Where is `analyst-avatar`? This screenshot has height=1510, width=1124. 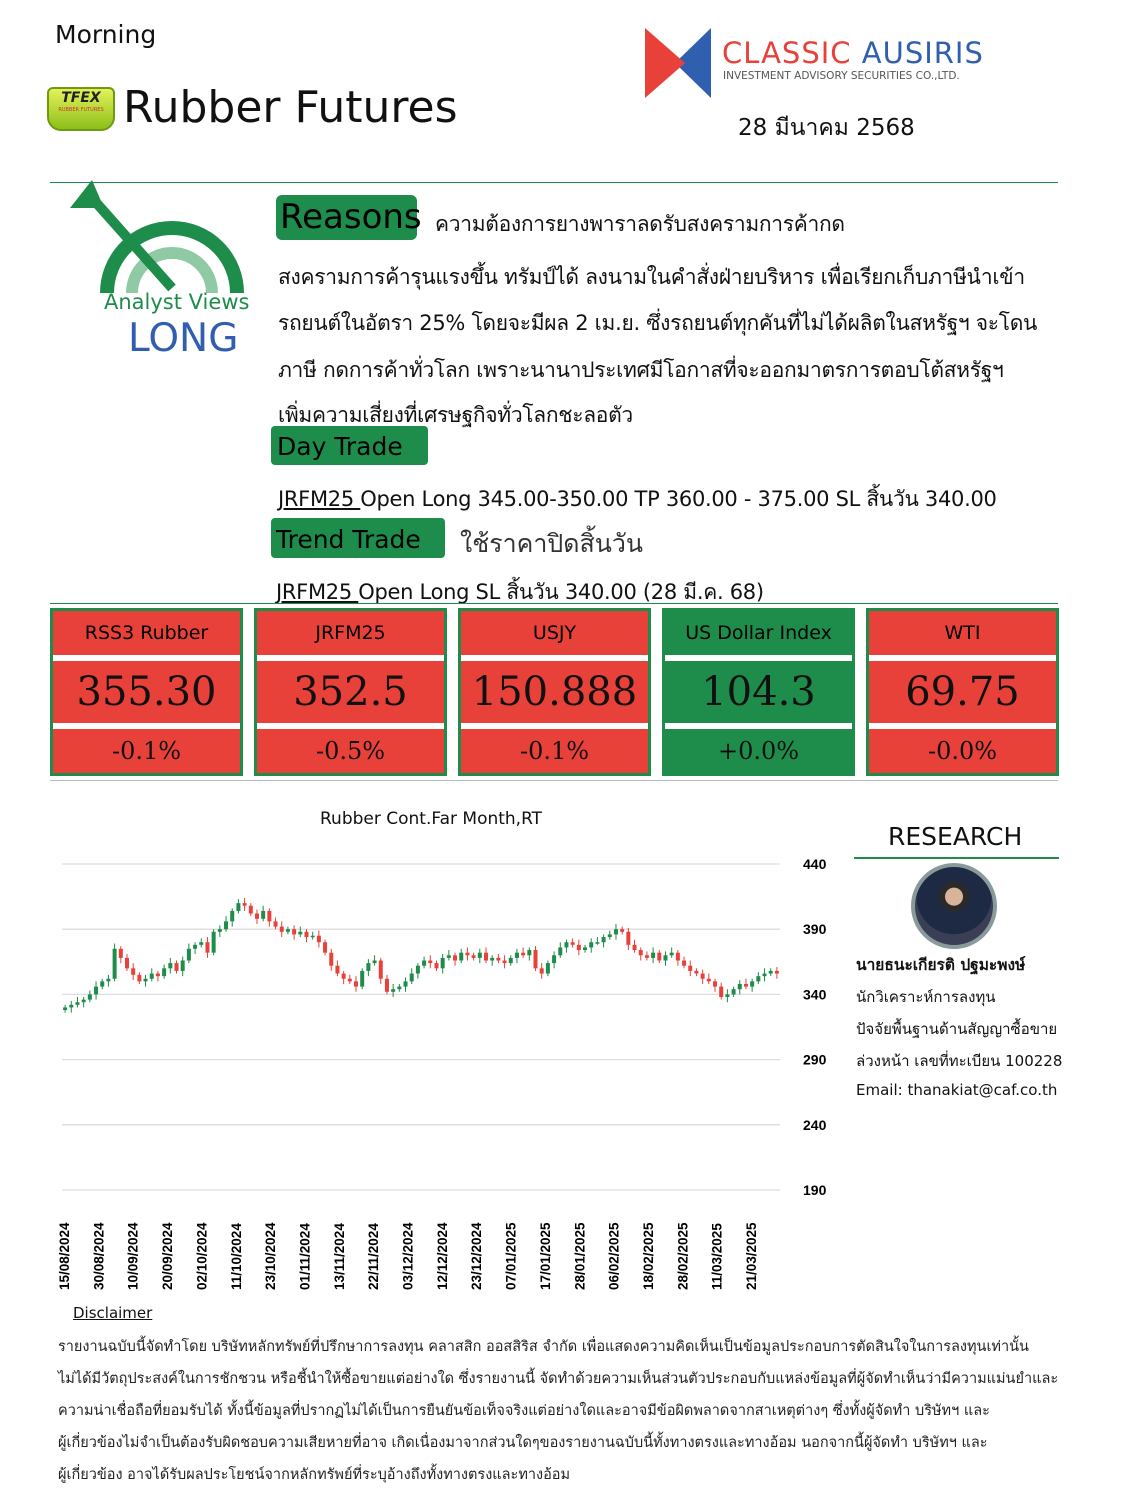 analyst-avatar is located at coordinates (954, 906).